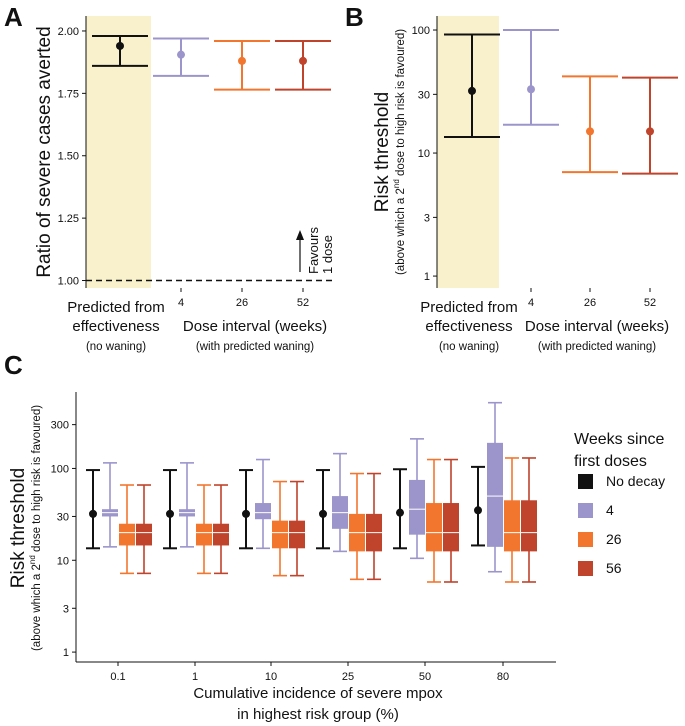 The width and height of the screenshot is (685, 726). Describe the element at coordinates (468, 152) in the screenshot. I see `panel-b-highlight-band` at that location.